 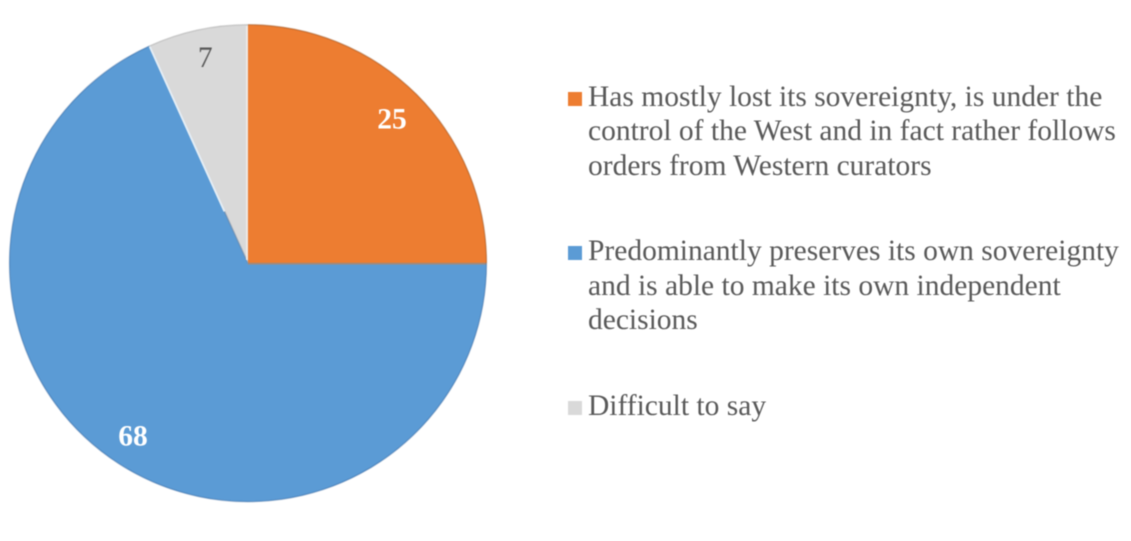 What do you see at coordinates (205, 58) in the screenshot?
I see `svg-text: 7` at bounding box center [205, 58].